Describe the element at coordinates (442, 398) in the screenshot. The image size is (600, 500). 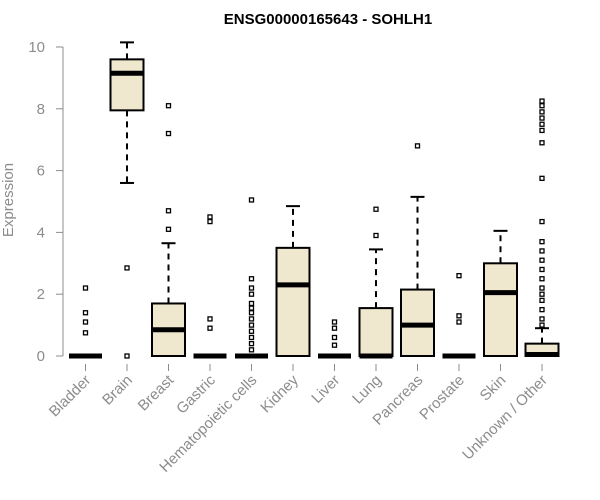
I see `x-tick-label: Prostate` at that location.